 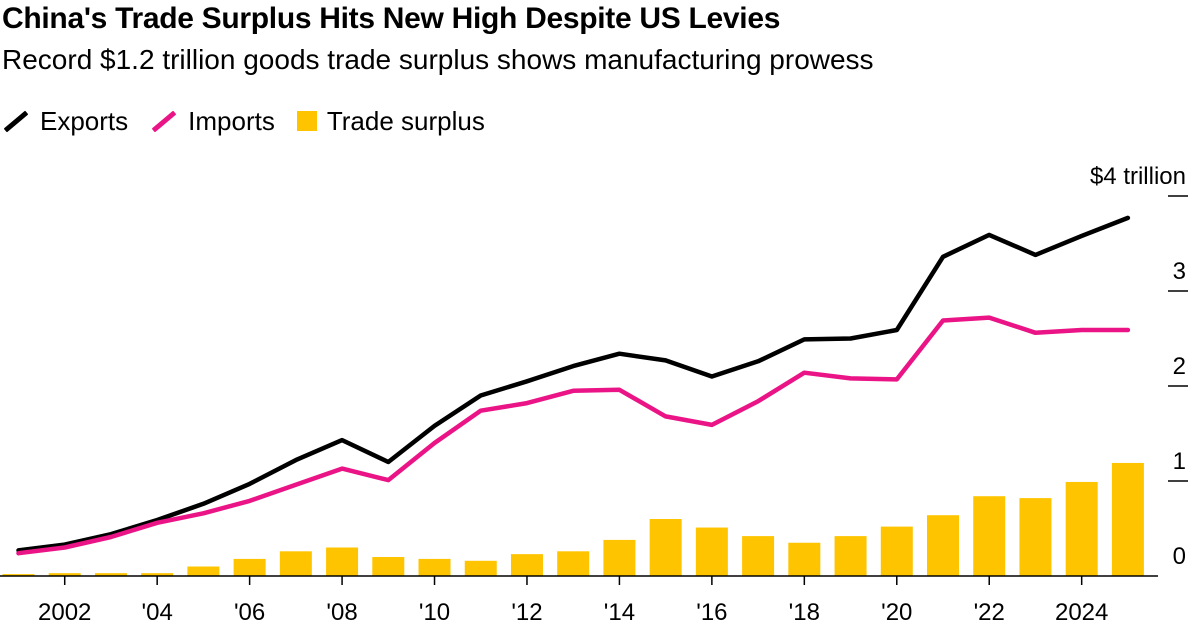 What do you see at coordinates (943, 545) in the screenshot?
I see `bar-trade-surplus-2021` at bounding box center [943, 545].